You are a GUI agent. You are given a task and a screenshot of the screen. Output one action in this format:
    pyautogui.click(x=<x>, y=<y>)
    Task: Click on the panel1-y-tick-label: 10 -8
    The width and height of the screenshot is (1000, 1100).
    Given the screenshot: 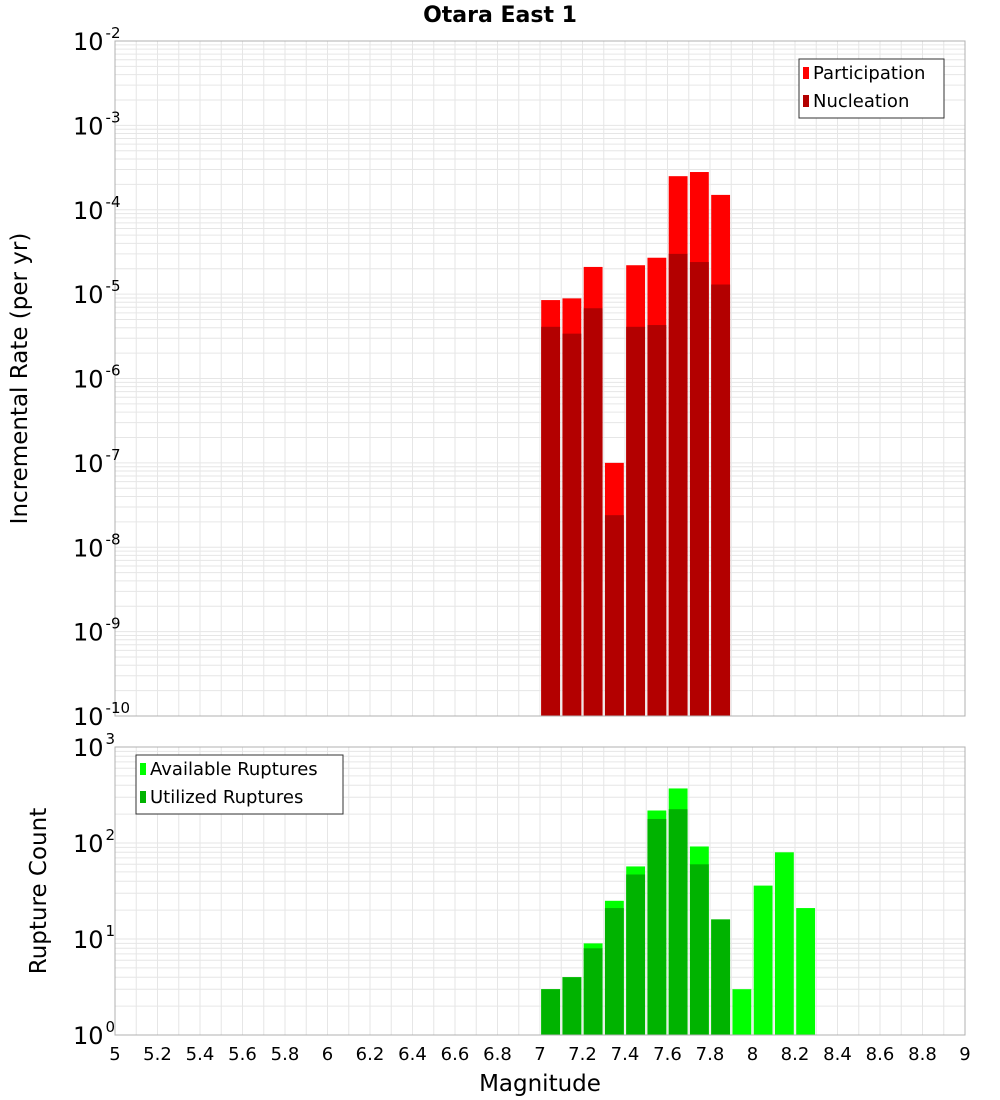 What is the action you would take?
    pyautogui.click(x=97, y=546)
    